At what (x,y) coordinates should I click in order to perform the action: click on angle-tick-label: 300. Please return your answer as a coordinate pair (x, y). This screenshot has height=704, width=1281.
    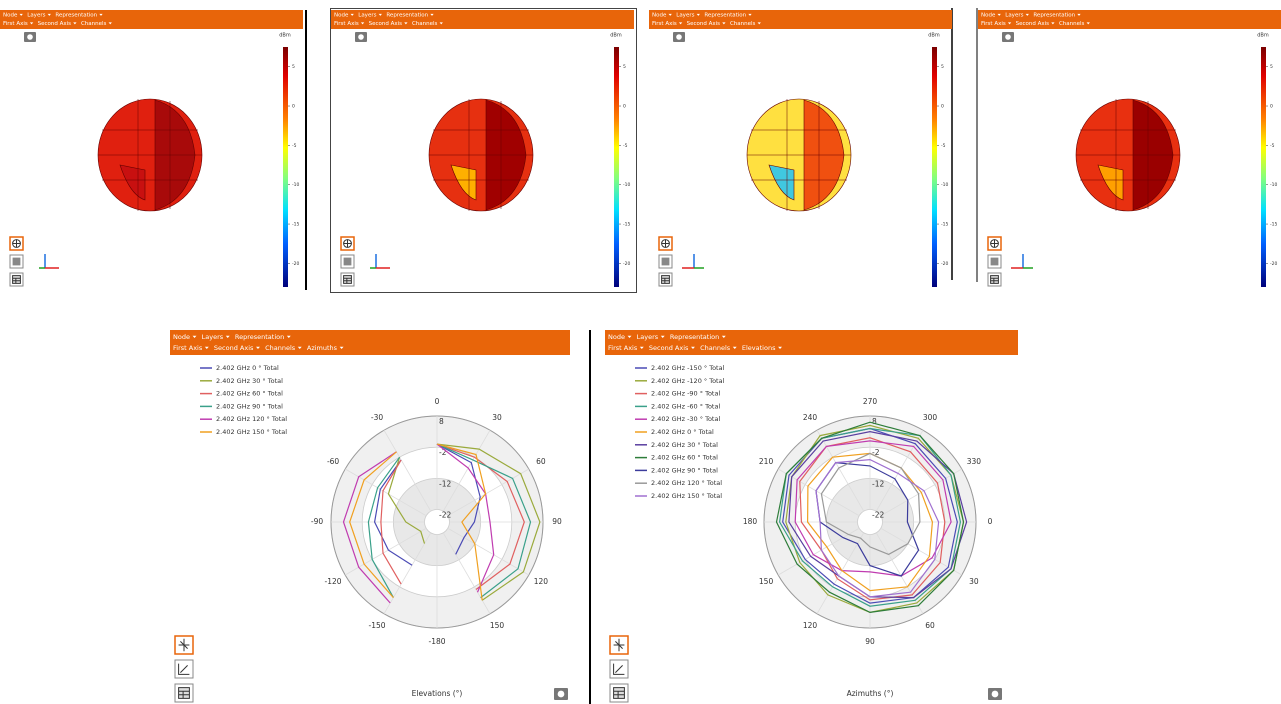
    Looking at the image, I should click on (930, 417).